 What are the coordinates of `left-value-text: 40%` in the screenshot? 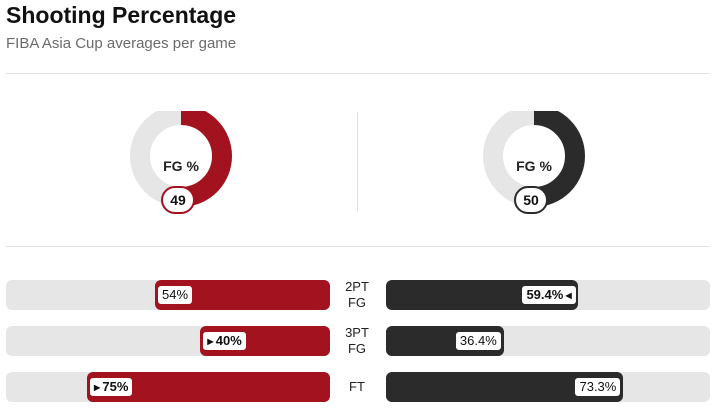 It's located at (228, 340).